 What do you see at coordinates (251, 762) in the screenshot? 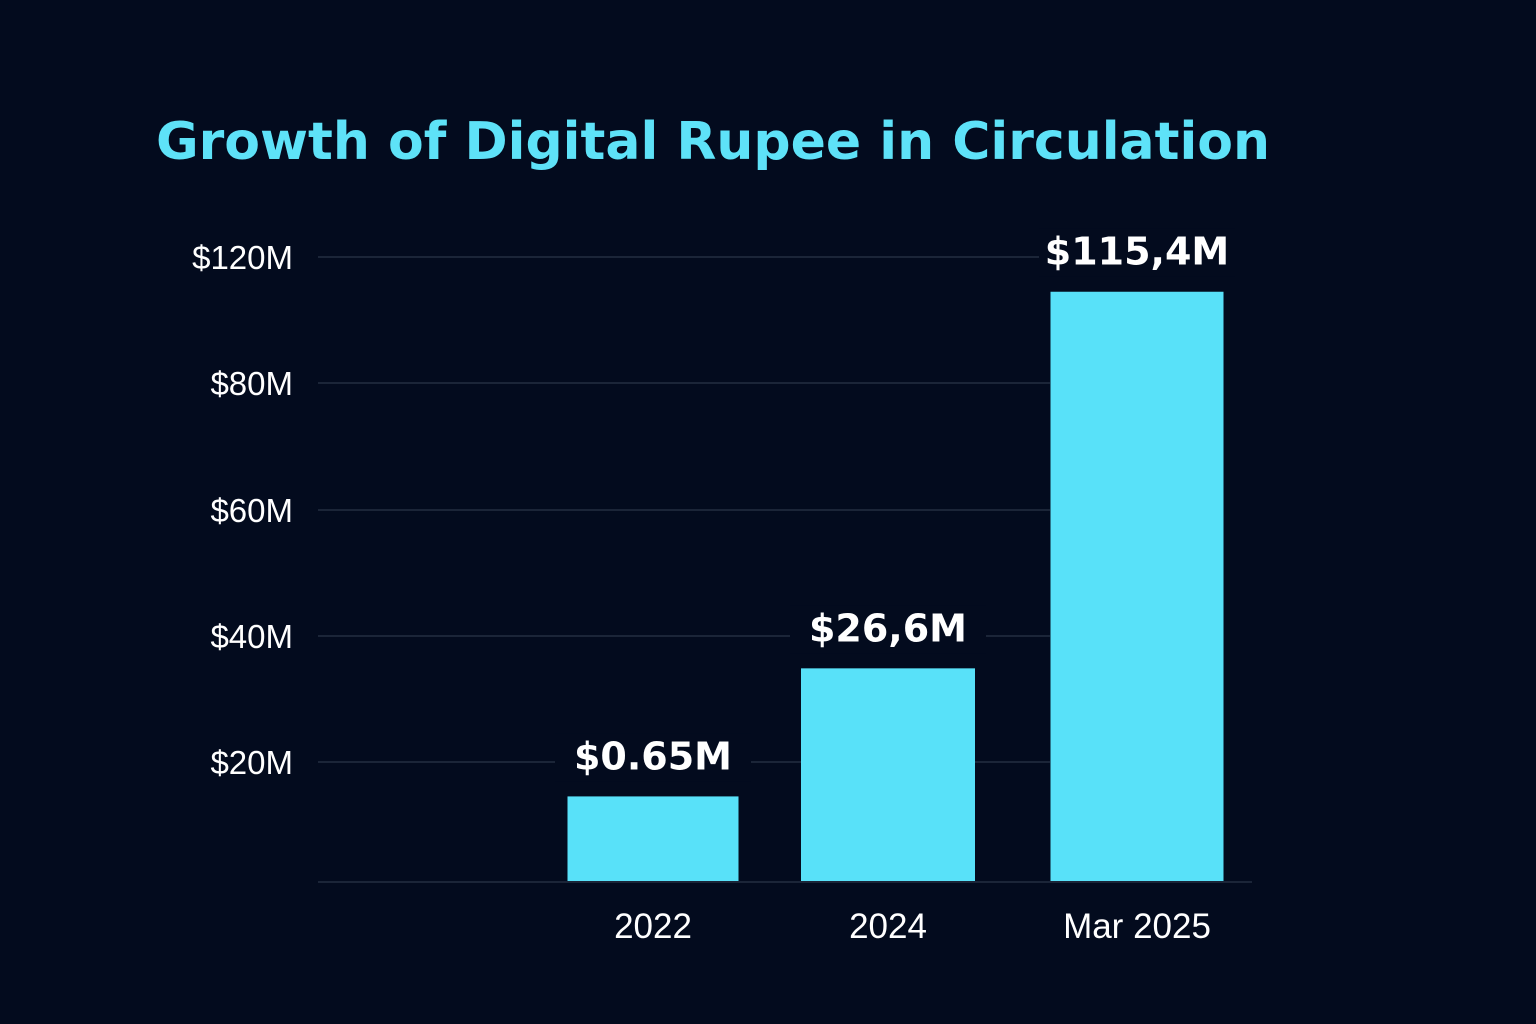
I see `y-tick-label: $20M` at bounding box center [251, 762].